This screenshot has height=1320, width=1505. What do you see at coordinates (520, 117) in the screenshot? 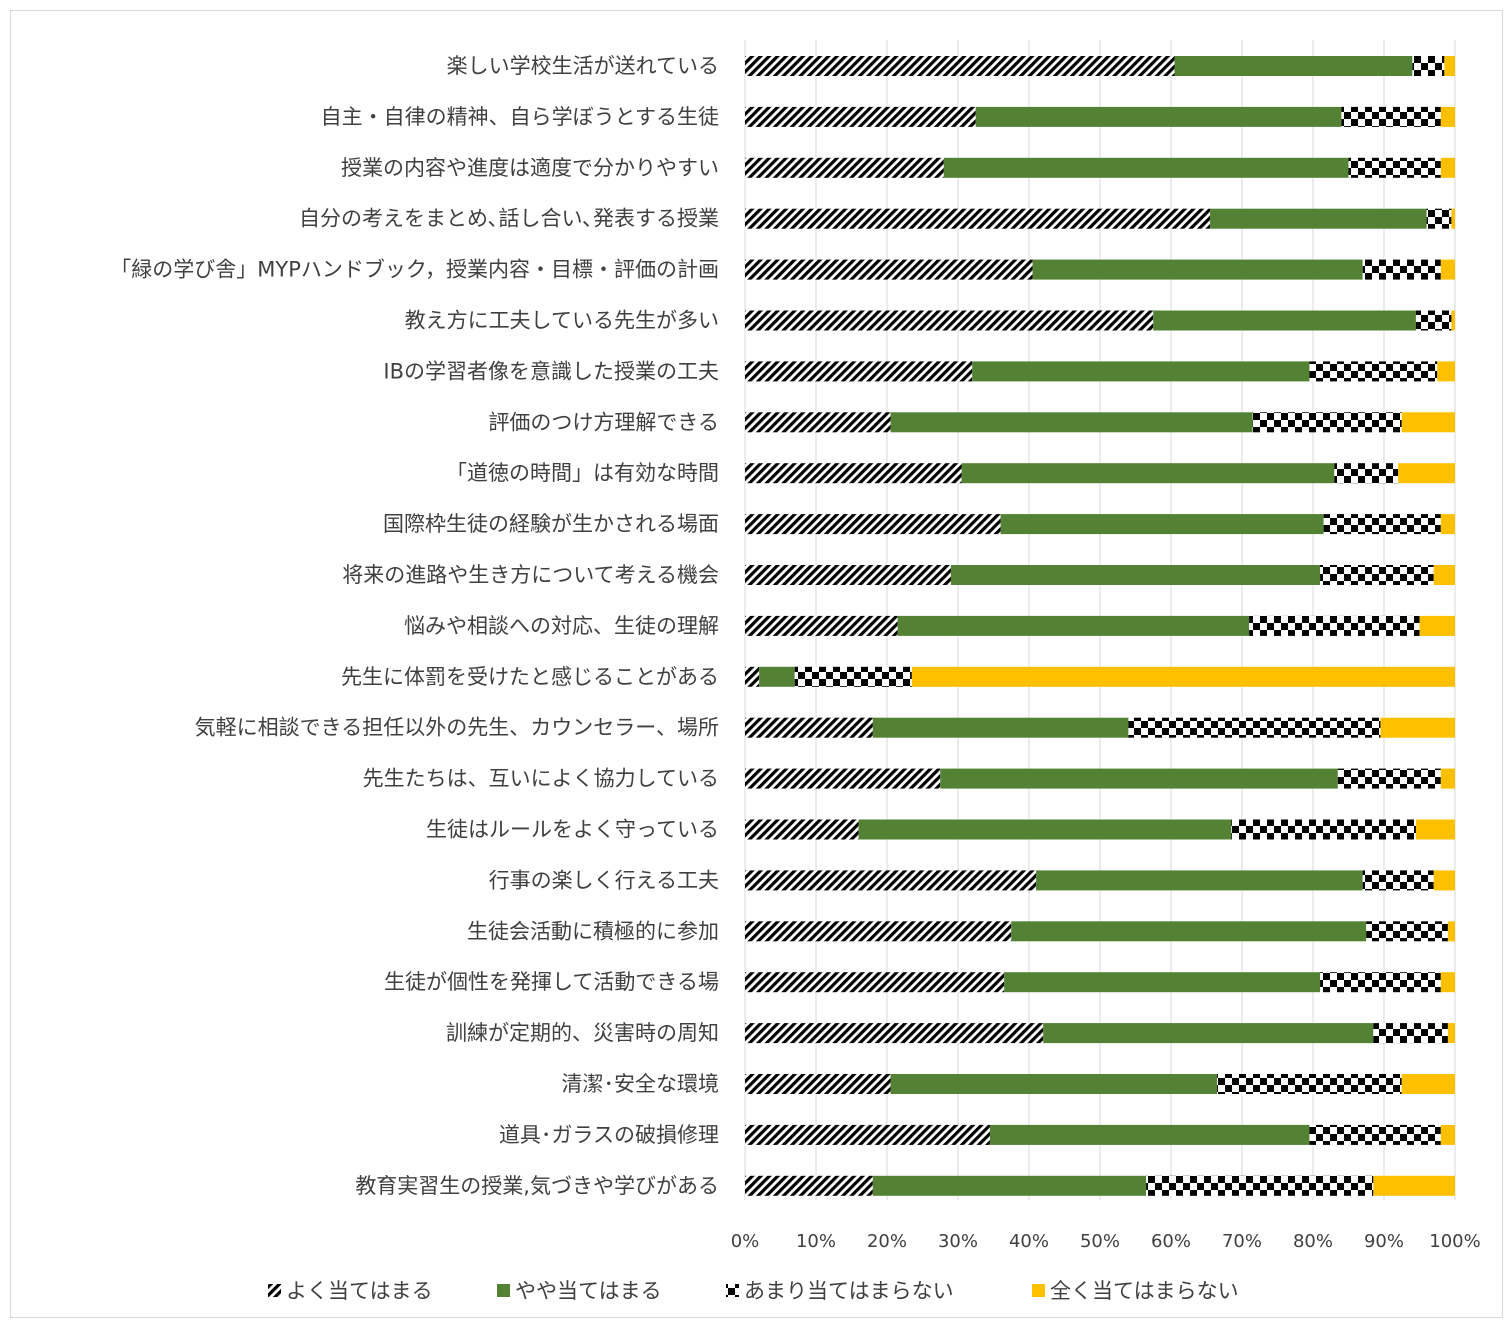
I see `category-label: 自主・自律の精神、自ら学ぼうとする生徒` at bounding box center [520, 117].